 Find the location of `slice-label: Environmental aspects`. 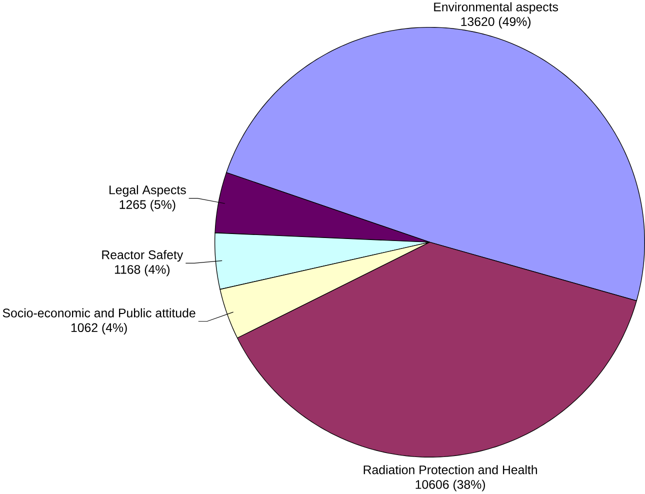

slice-label: Environmental aspects is located at coordinates (496, 8).